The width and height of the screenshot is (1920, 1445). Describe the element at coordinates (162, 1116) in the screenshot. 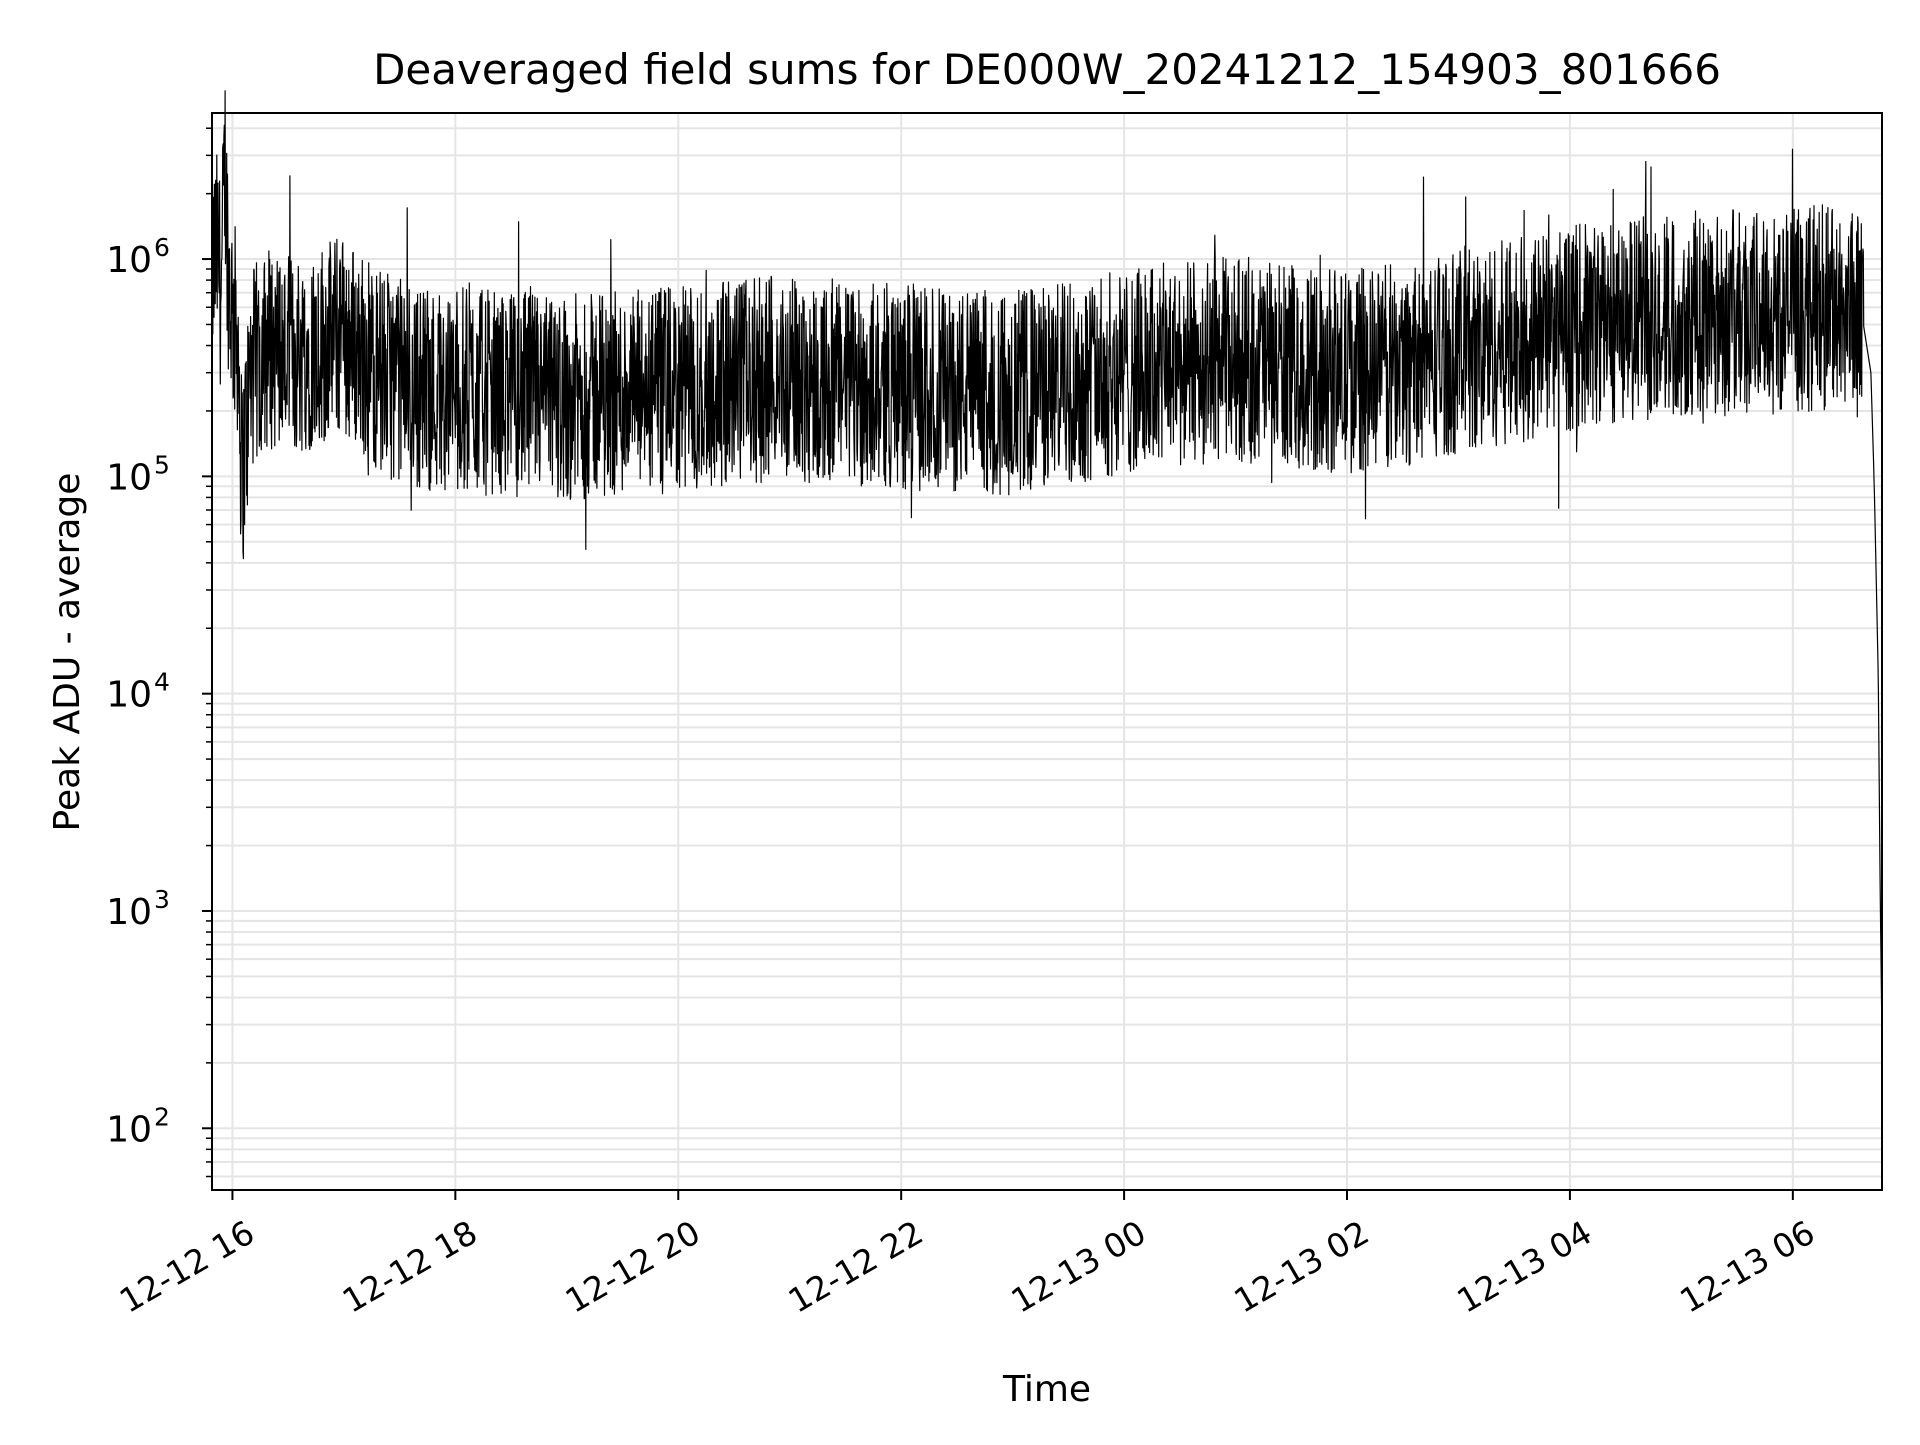

I see `y-tick-exponent: 2` at that location.